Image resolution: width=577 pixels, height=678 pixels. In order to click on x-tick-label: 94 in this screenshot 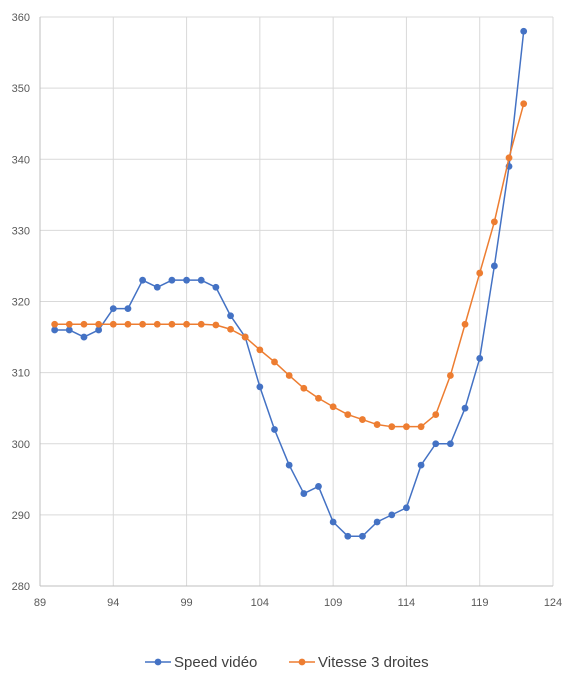, I will do `click(113, 603)`.